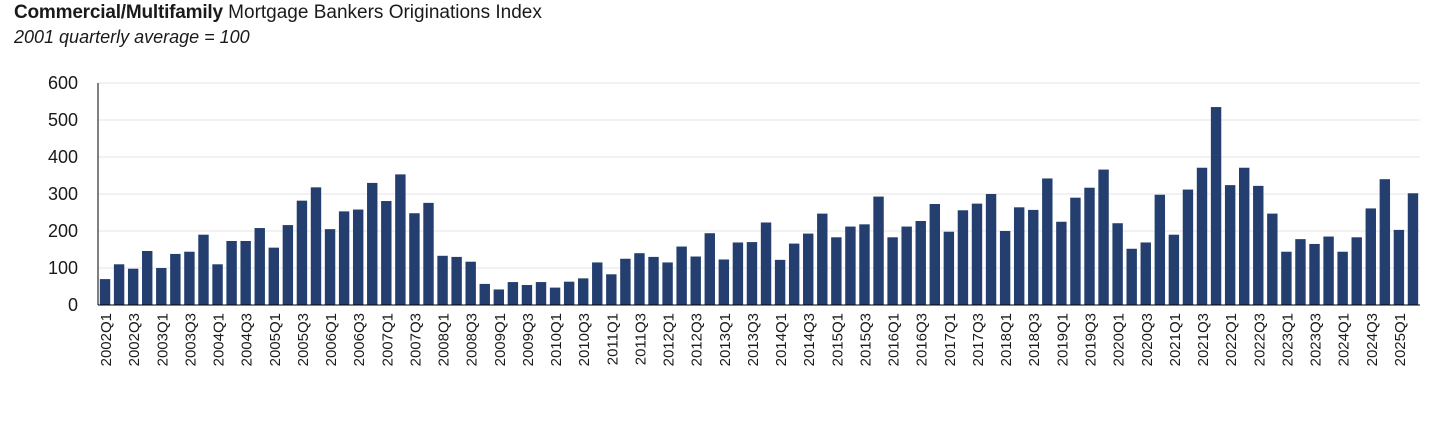 The image size is (1440, 448). What do you see at coordinates (303, 339) in the screenshot?
I see `x-tick-label: 2005Q3` at bounding box center [303, 339].